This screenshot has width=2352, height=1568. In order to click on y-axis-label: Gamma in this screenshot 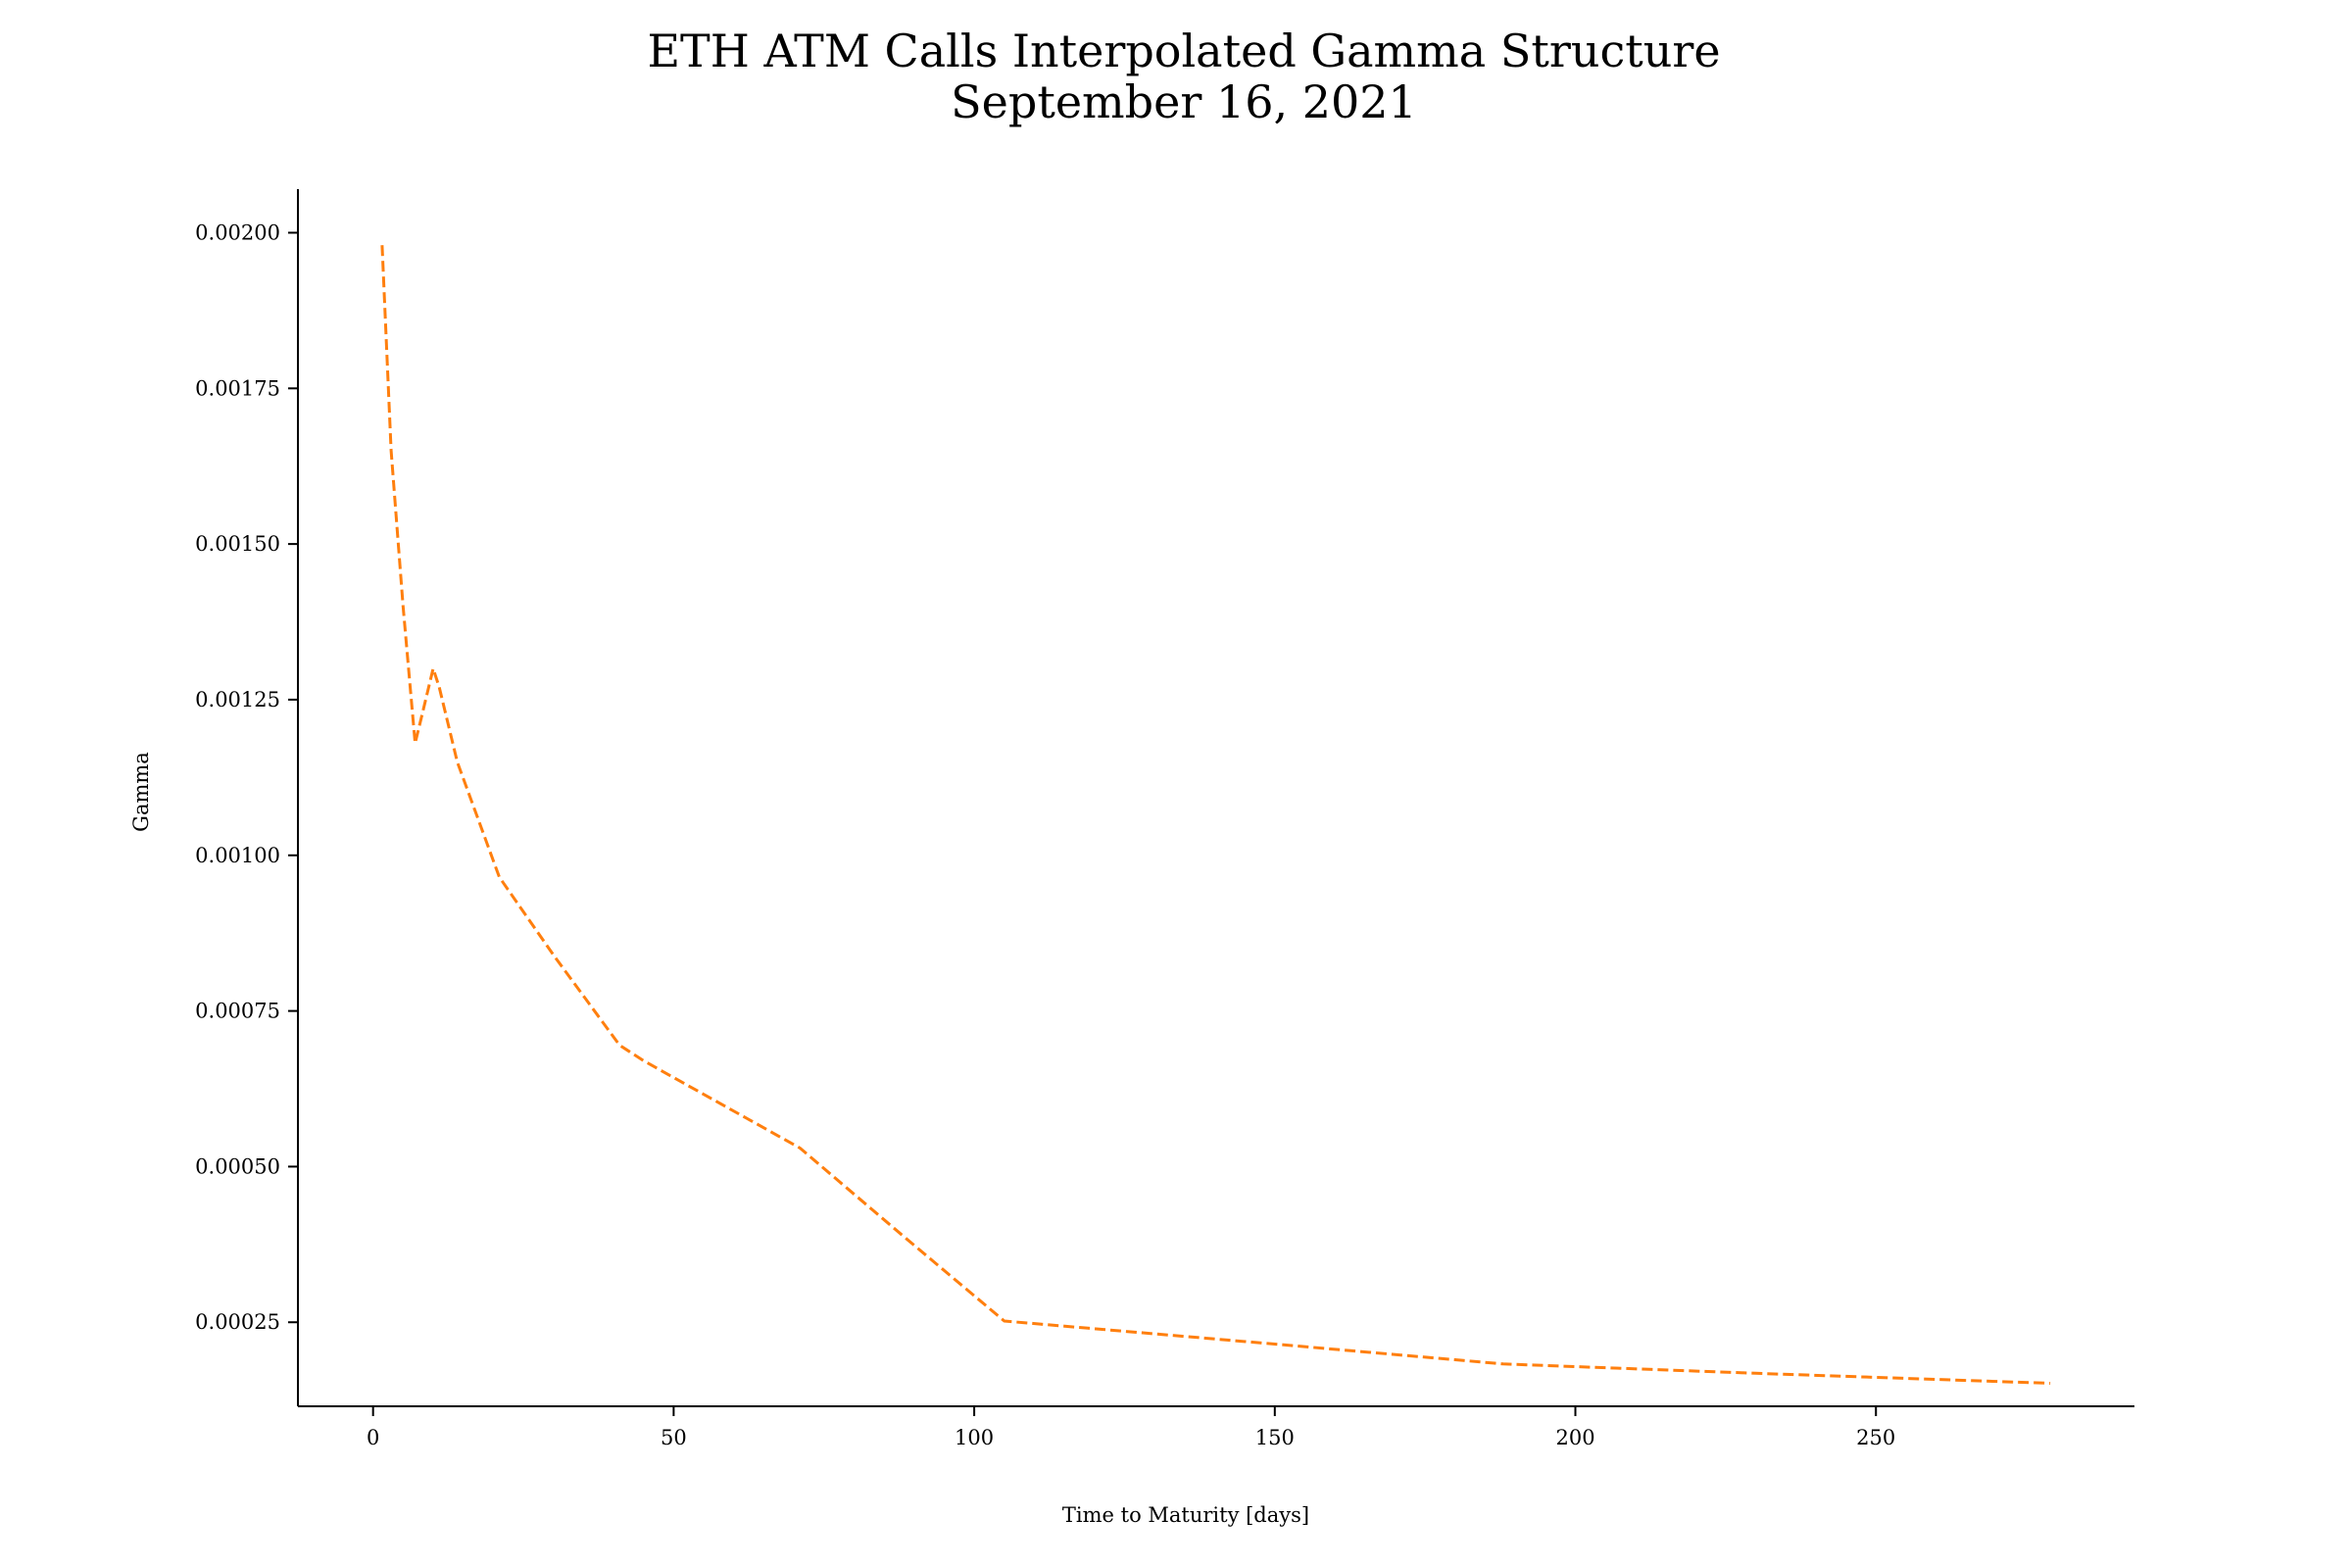, I will do `click(141, 792)`.